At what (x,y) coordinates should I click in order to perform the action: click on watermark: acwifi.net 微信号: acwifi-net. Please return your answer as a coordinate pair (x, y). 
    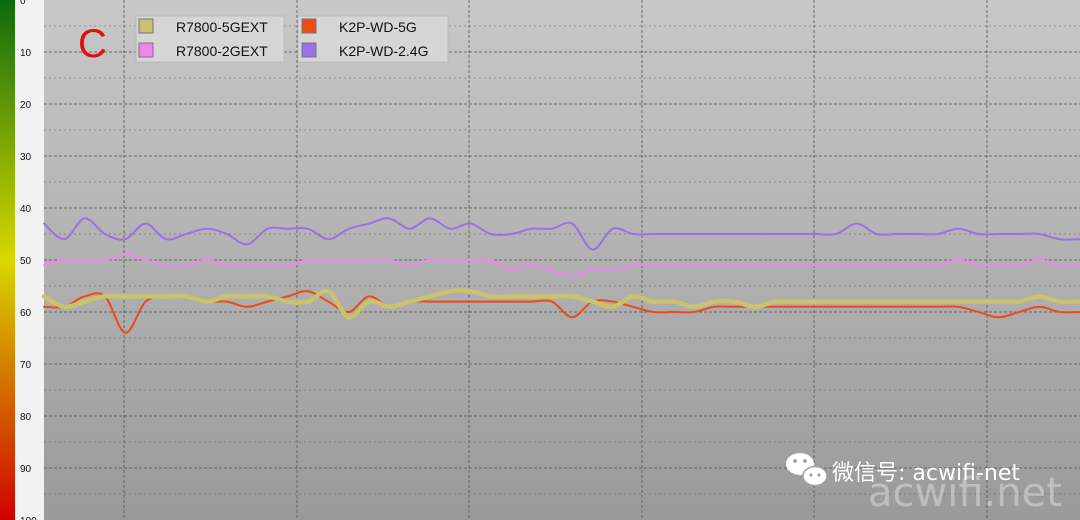
    Looking at the image, I should click on (924, 484).